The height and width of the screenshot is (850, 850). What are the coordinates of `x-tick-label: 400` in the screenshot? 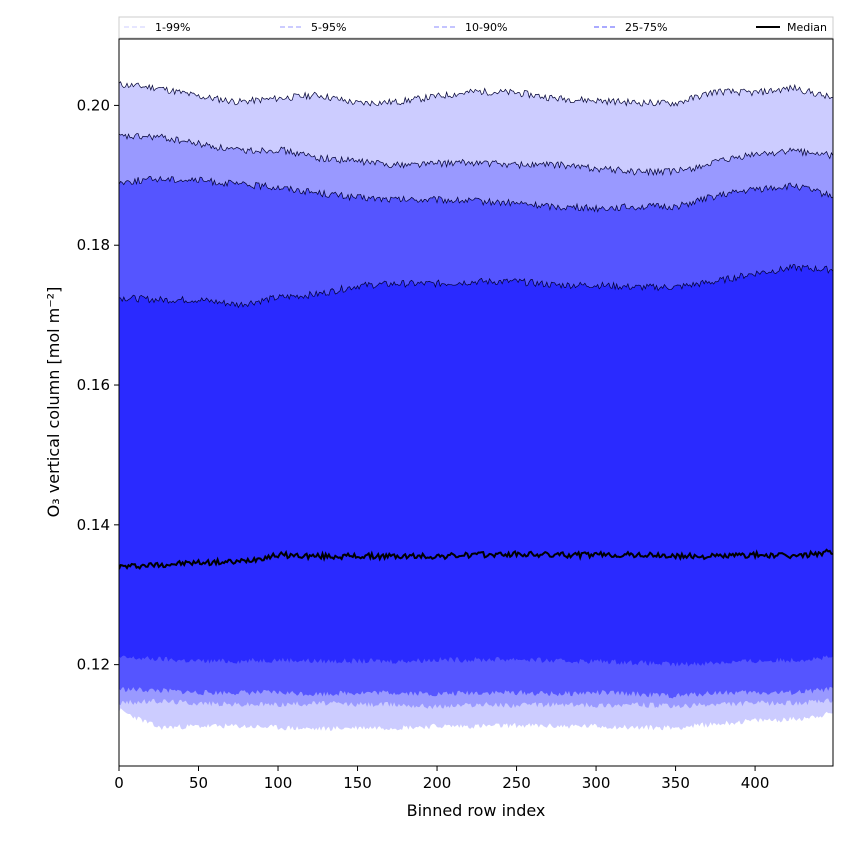 It's located at (755, 783).